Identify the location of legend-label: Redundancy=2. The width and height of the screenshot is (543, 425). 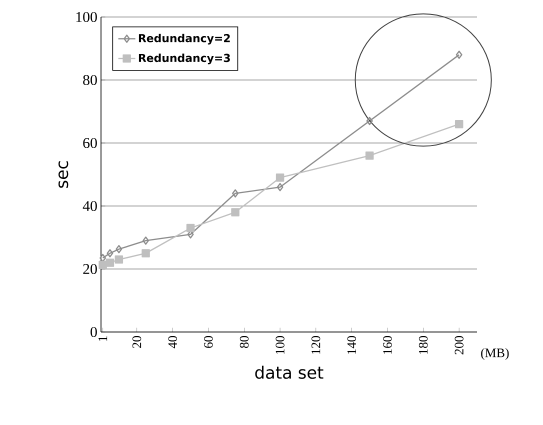
(184, 39).